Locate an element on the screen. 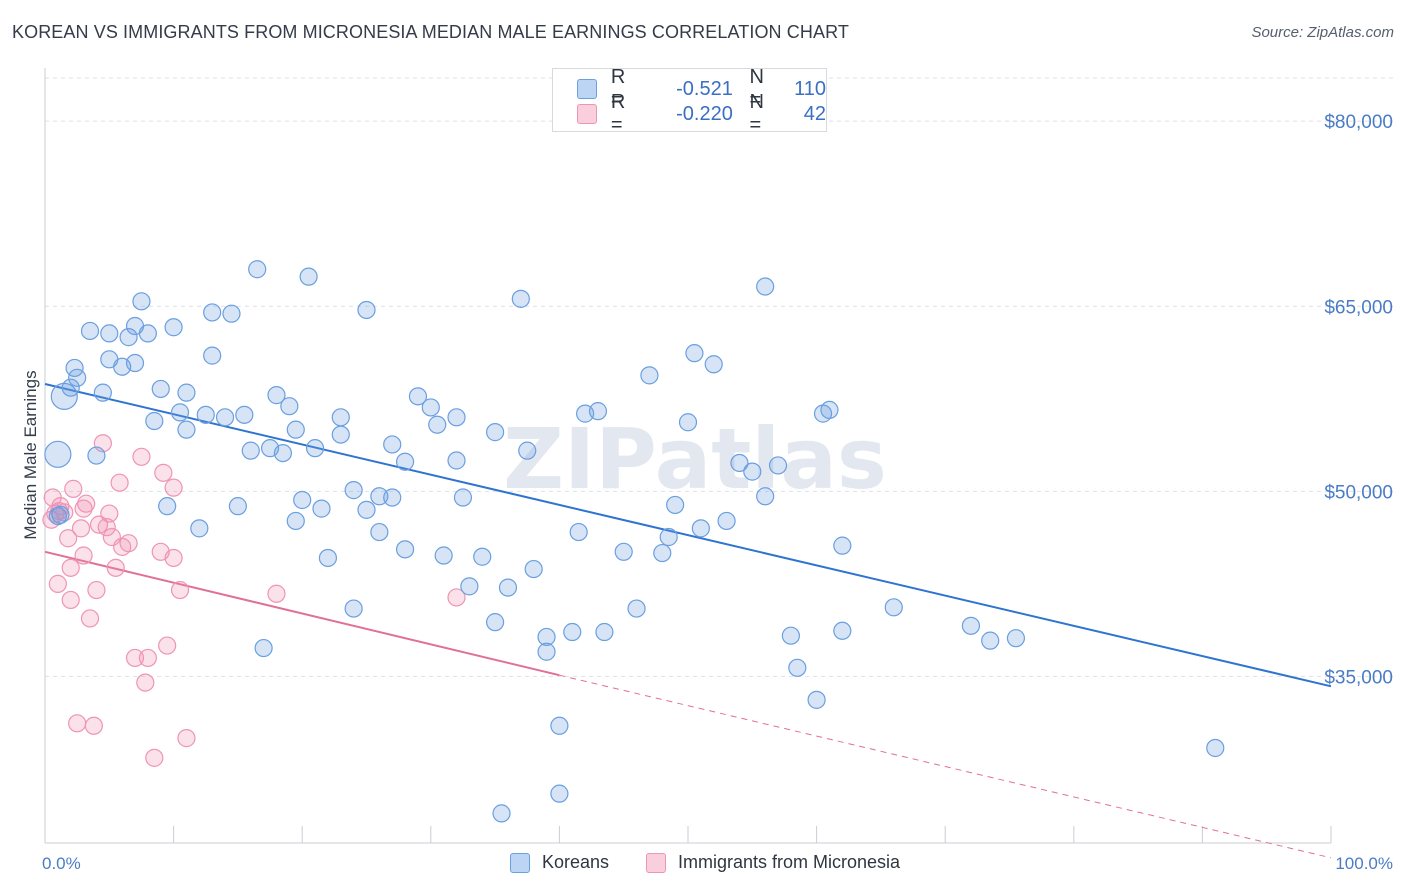 The height and width of the screenshot is (892, 1406). micronesia-points is located at coordinates (254, 600).